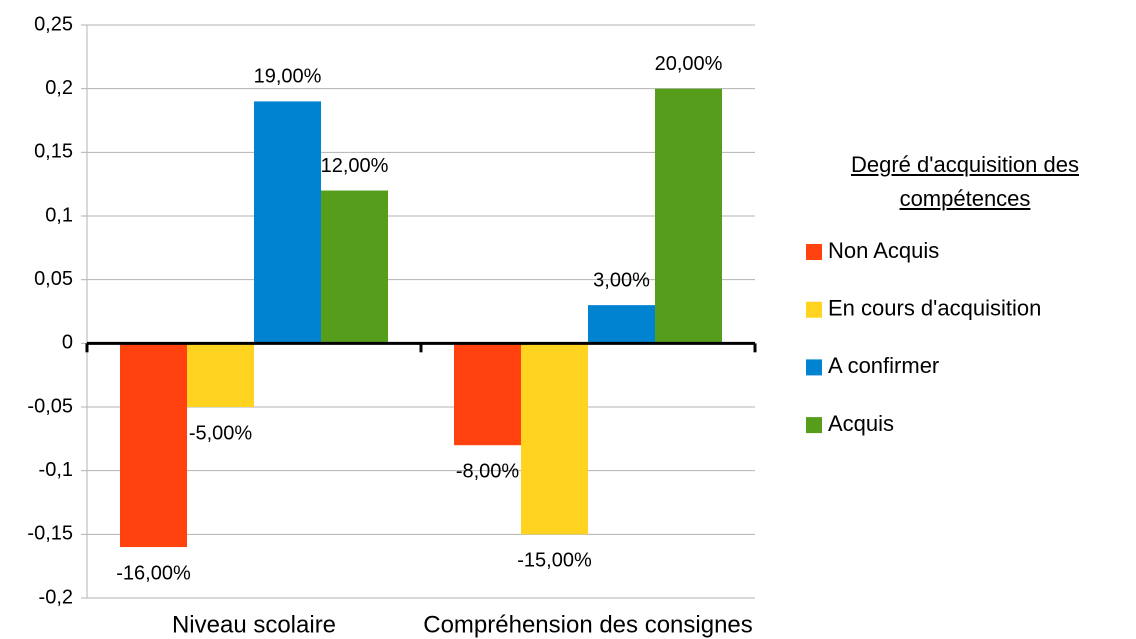  Describe the element at coordinates (221, 433) in the screenshot. I see `data-label: -5,00%` at that location.